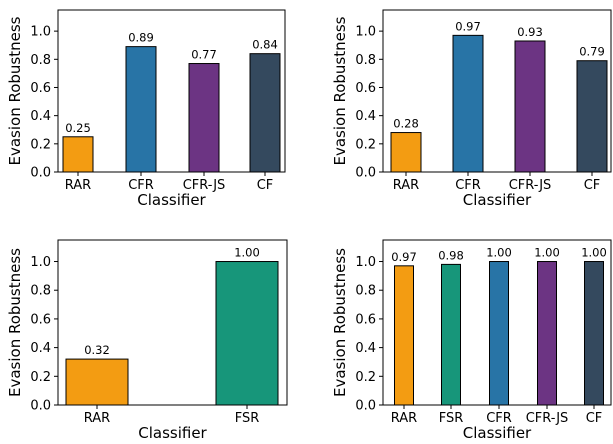 This screenshot has height=444, width=613. What do you see at coordinates (141, 38) in the screenshot?
I see `data-label: 0.89` at bounding box center [141, 38].